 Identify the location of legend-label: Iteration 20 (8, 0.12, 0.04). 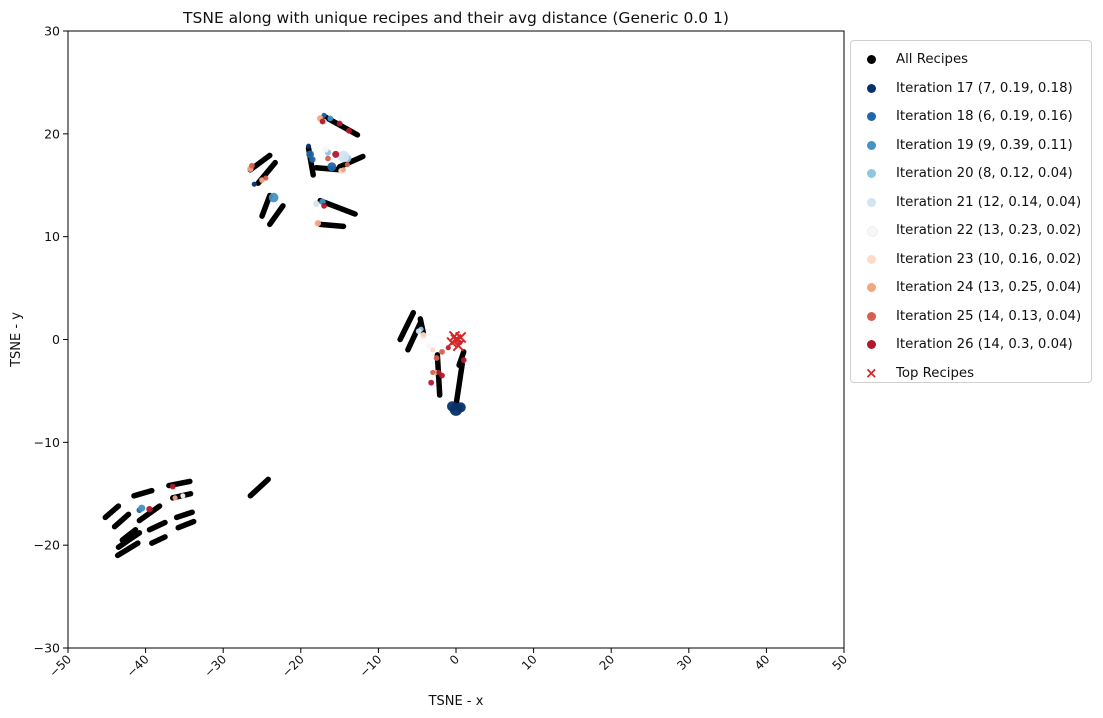
(984, 173).